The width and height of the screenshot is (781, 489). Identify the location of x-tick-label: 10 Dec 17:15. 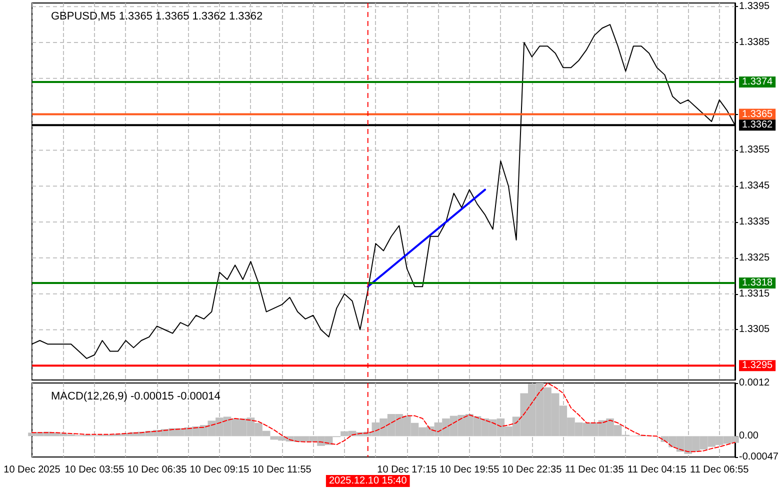
(407, 470).